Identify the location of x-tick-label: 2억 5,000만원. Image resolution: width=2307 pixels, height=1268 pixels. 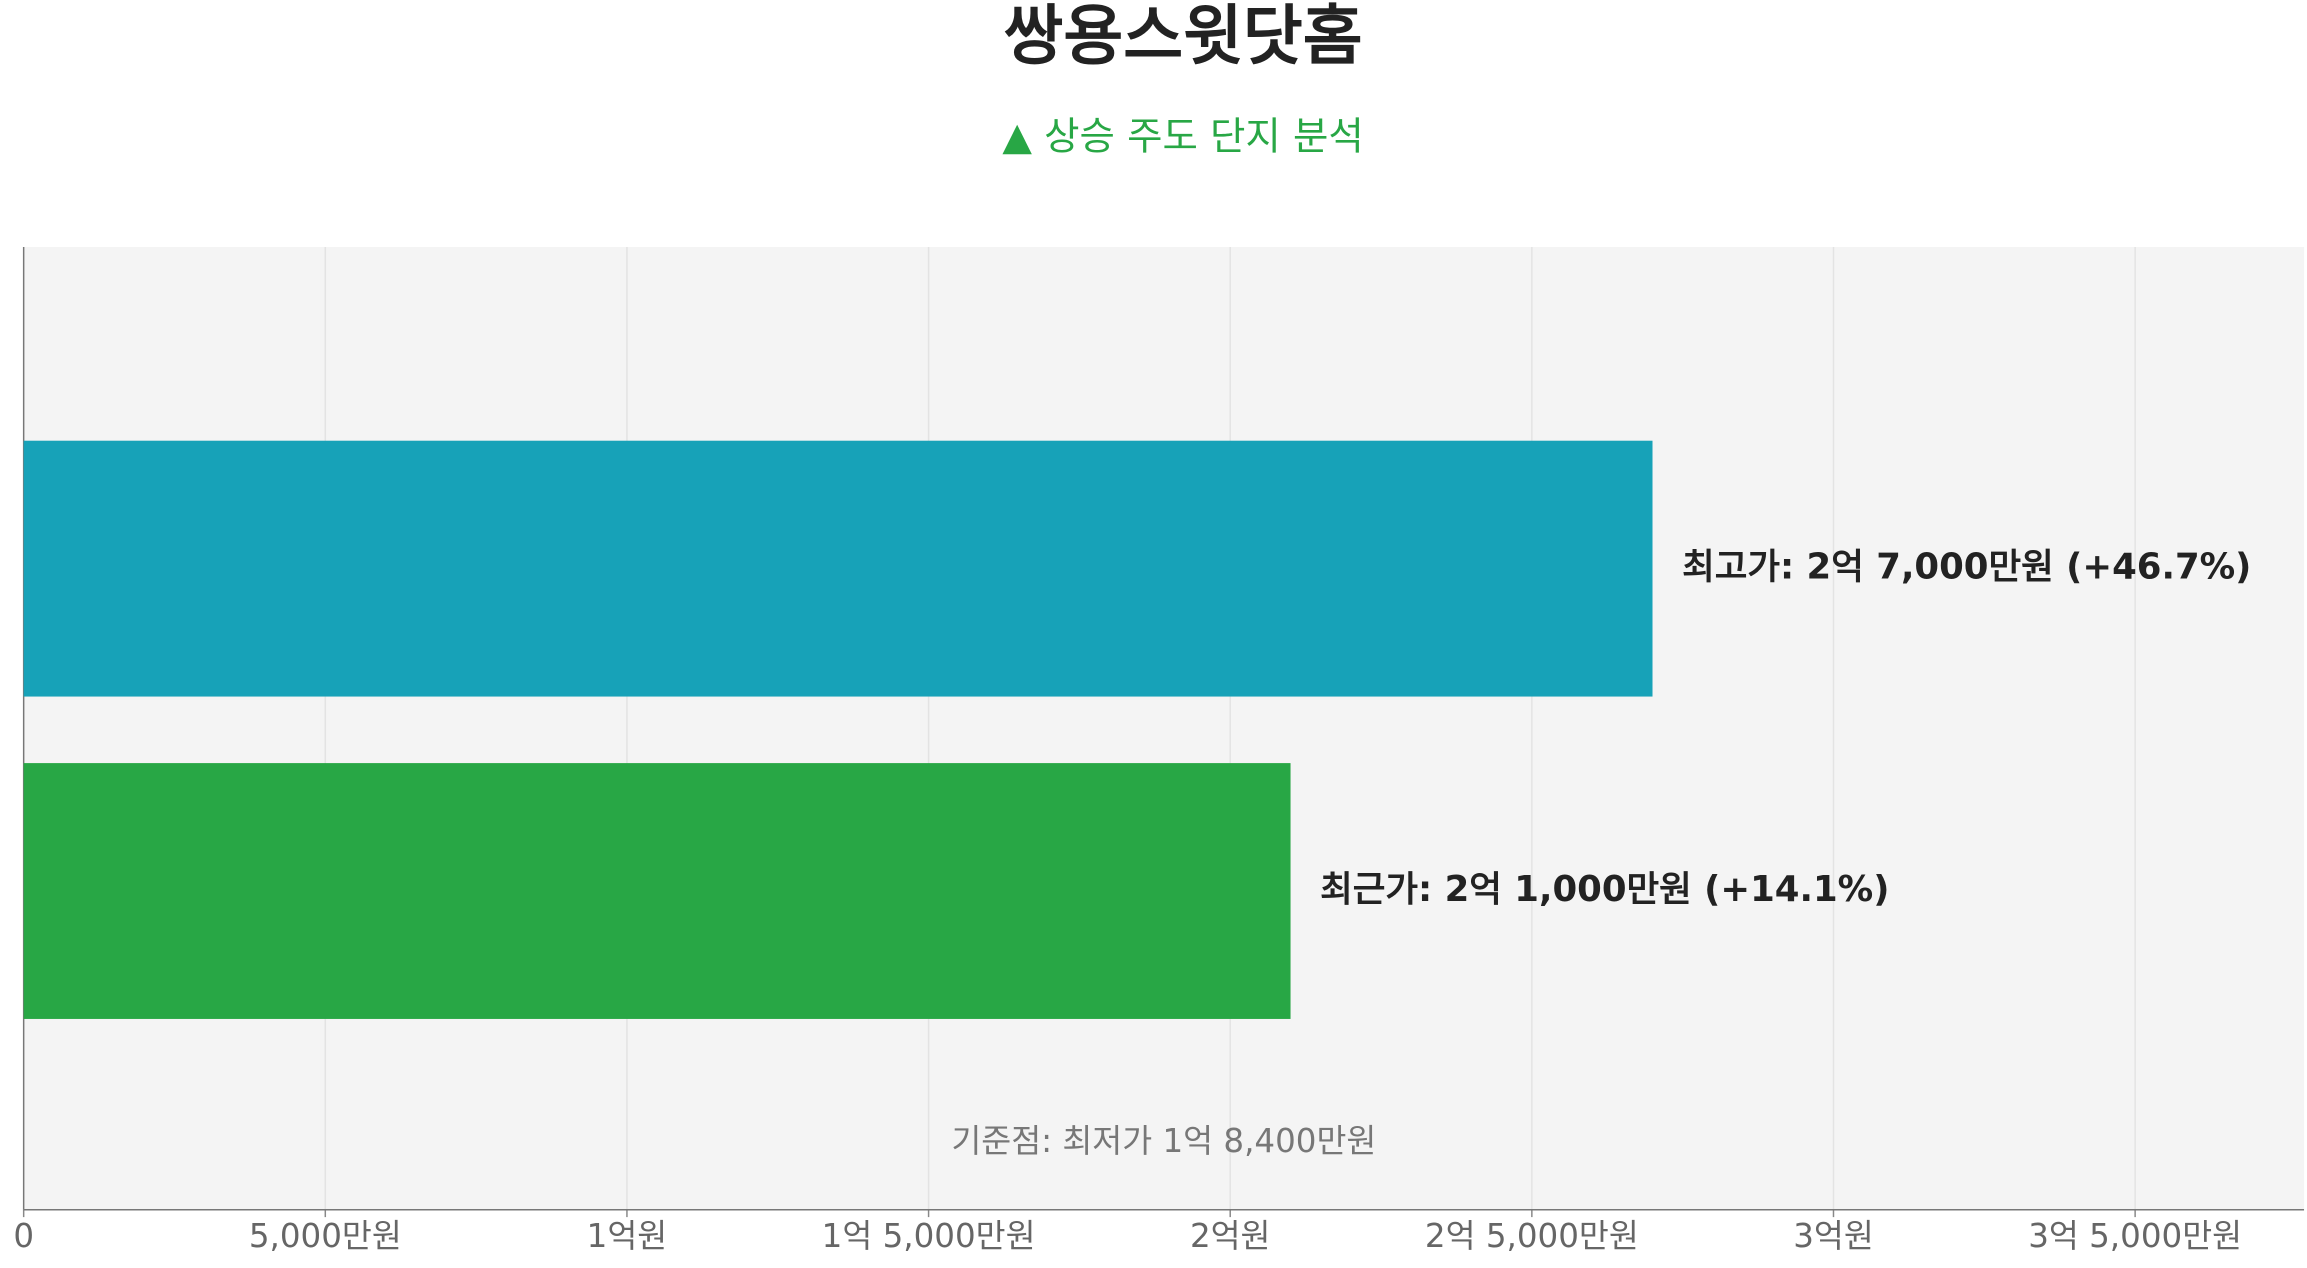
(1532, 1236).